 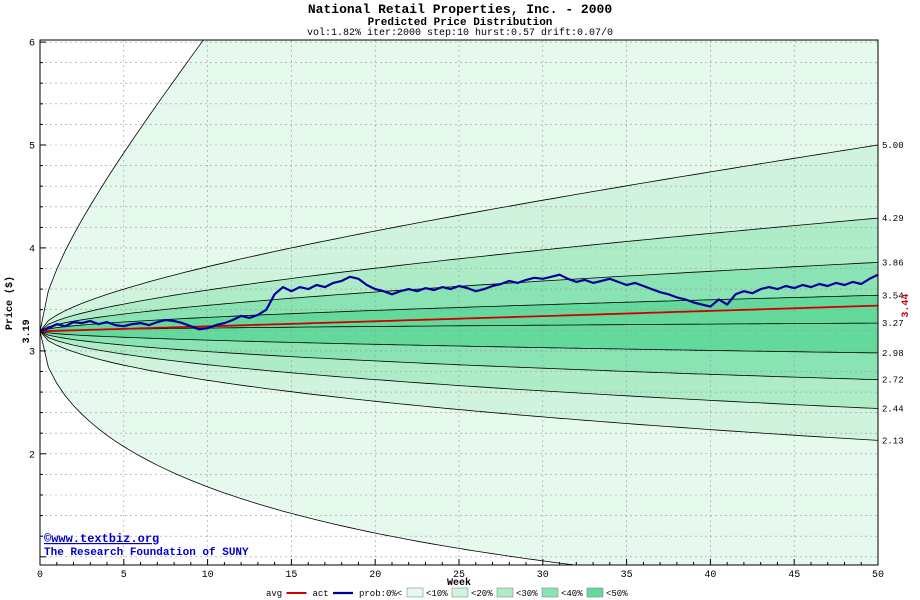 What do you see at coordinates (878, 575) in the screenshot?
I see `x-tick-label: 50` at bounding box center [878, 575].